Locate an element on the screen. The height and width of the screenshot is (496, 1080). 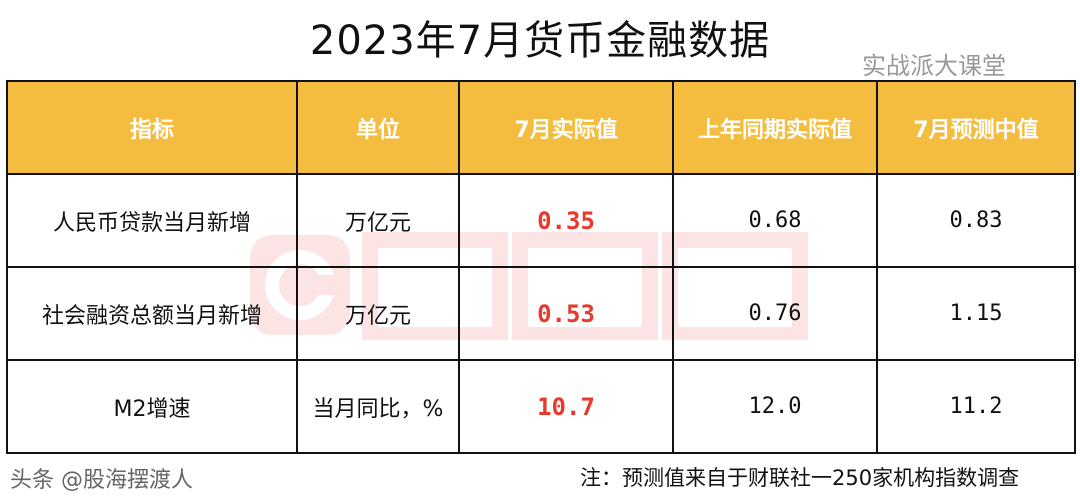
header-last-year: 上年同期实际值 is located at coordinates (775, 127).